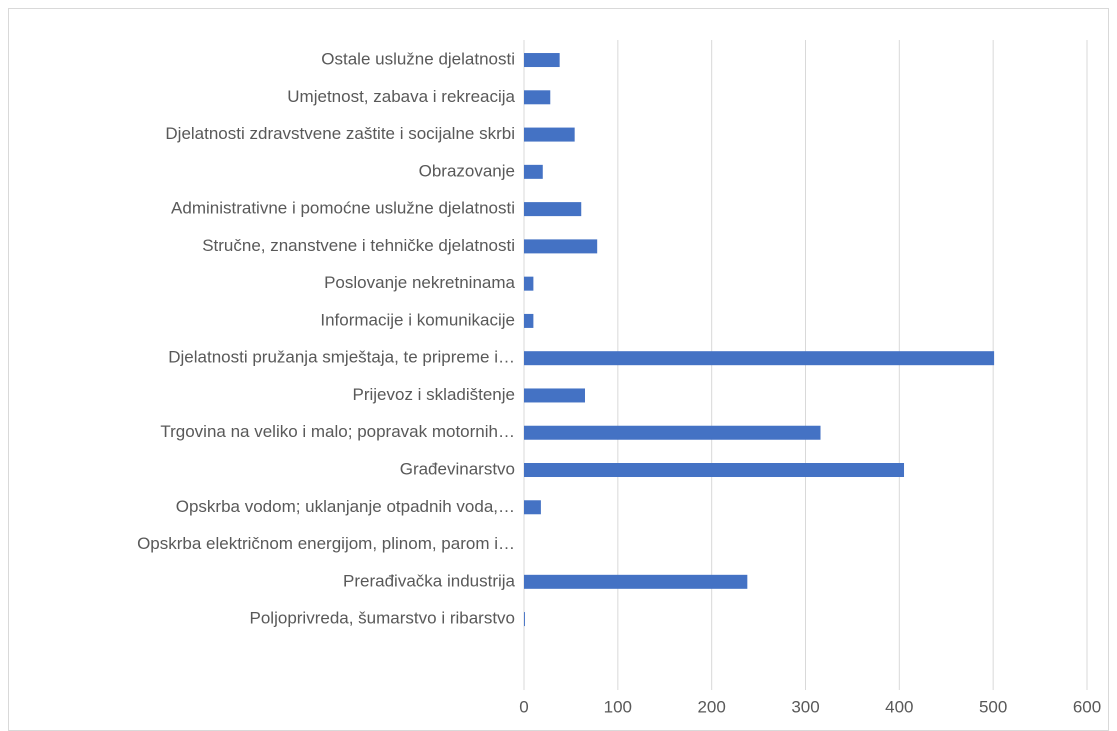 The height and width of the screenshot is (731, 1117). I want to click on x-tick-label: 0, so click(523, 706).